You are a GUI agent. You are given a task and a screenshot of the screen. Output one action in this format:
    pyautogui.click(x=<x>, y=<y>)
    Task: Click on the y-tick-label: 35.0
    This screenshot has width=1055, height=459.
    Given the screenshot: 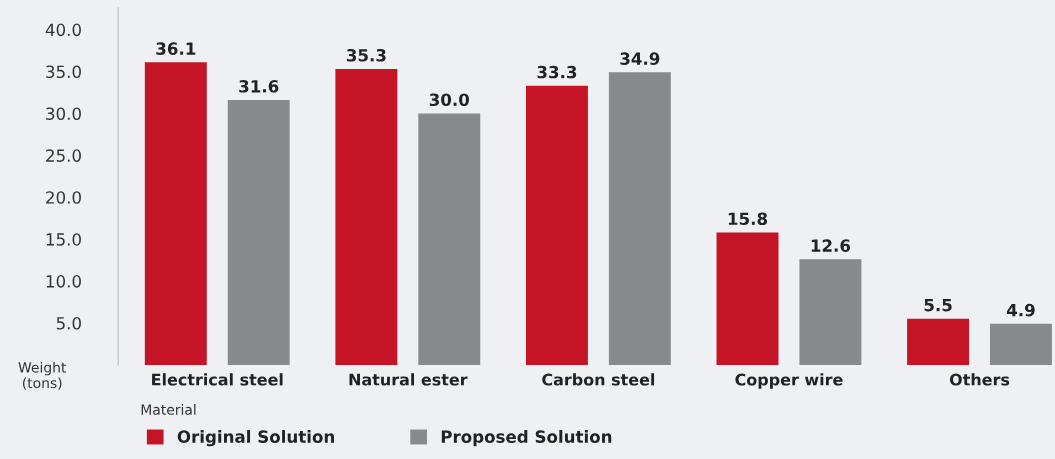 What is the action you would take?
    pyautogui.click(x=63, y=72)
    